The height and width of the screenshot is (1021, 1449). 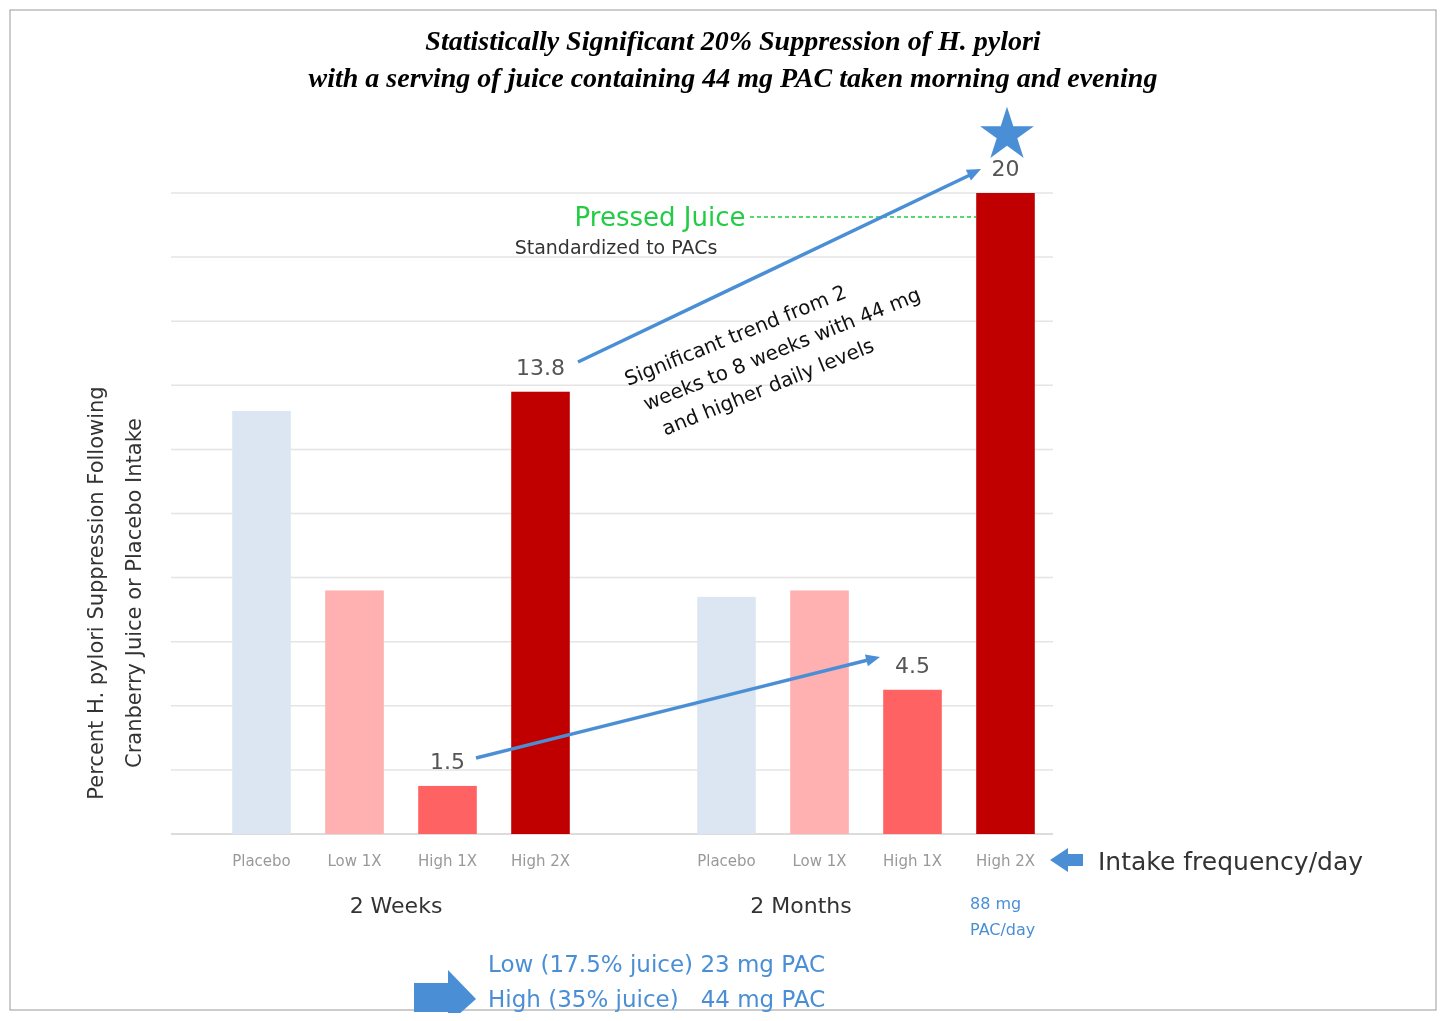 What do you see at coordinates (1005, 168) in the screenshot?
I see `data-label: 20` at bounding box center [1005, 168].